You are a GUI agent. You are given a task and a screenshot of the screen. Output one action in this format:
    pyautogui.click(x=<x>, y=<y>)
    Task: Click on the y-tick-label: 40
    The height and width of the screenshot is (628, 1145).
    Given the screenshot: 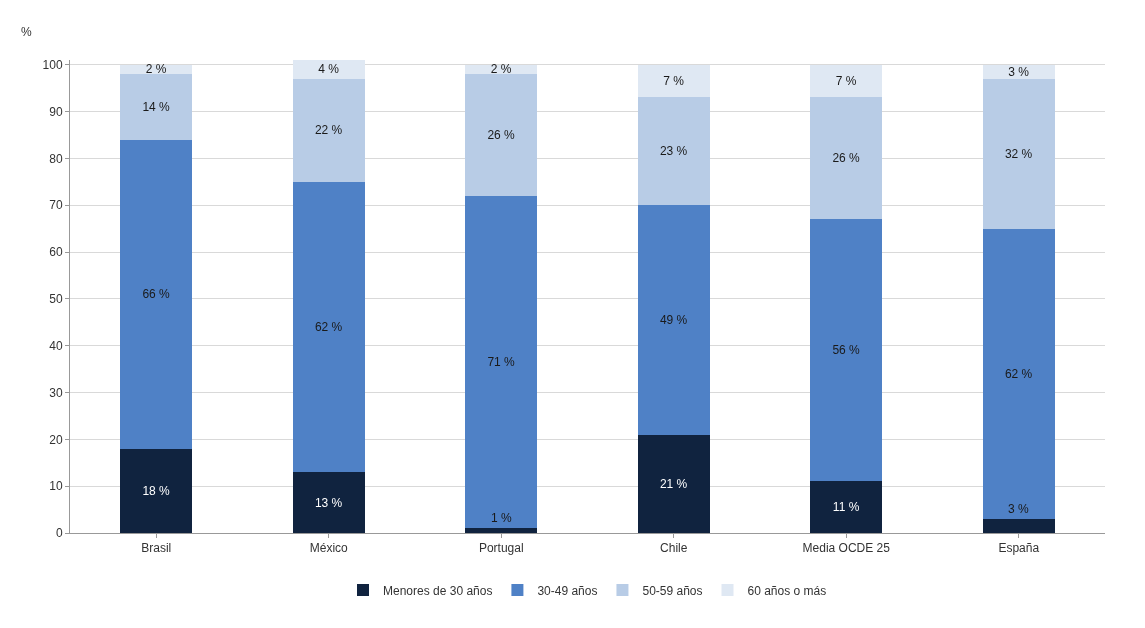 What is the action you would take?
    pyautogui.click(x=56, y=345)
    